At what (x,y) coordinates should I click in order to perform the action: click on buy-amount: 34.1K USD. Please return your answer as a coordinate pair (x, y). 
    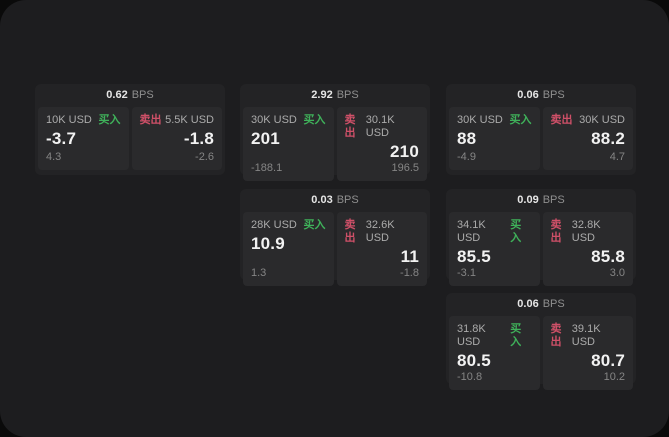
    Looking at the image, I should click on (471, 231).